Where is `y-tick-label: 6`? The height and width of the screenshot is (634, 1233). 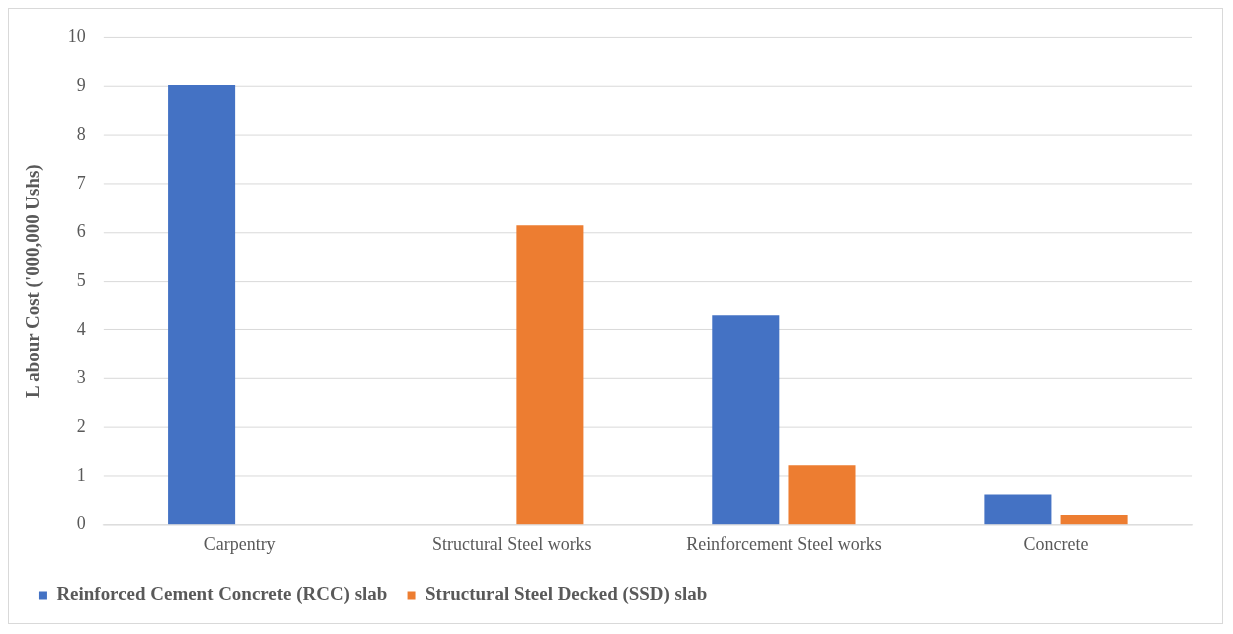 y-tick-label: 6 is located at coordinates (81, 231).